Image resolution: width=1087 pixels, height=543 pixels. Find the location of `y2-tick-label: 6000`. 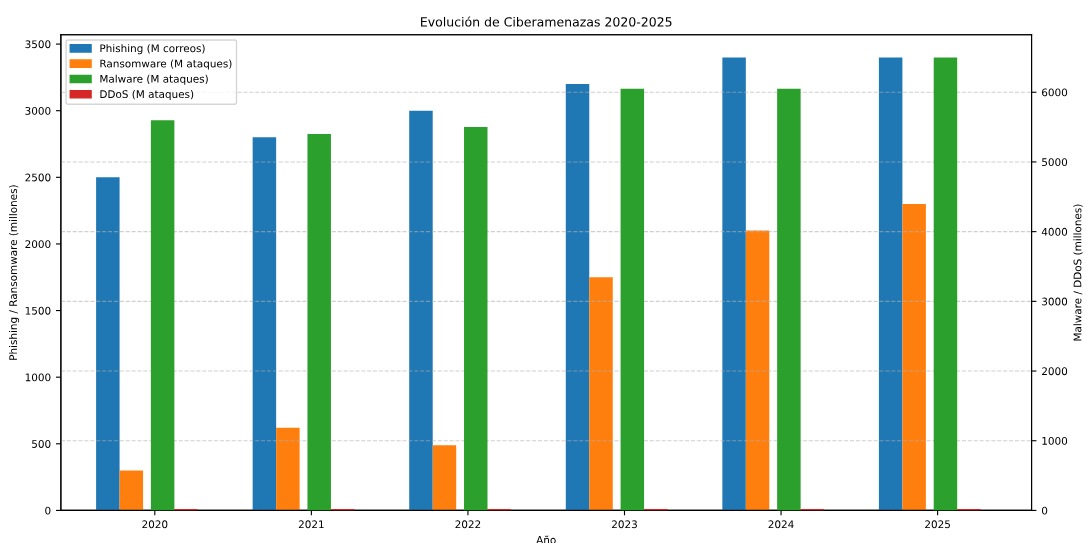

y2-tick-label: 6000 is located at coordinates (1055, 92).